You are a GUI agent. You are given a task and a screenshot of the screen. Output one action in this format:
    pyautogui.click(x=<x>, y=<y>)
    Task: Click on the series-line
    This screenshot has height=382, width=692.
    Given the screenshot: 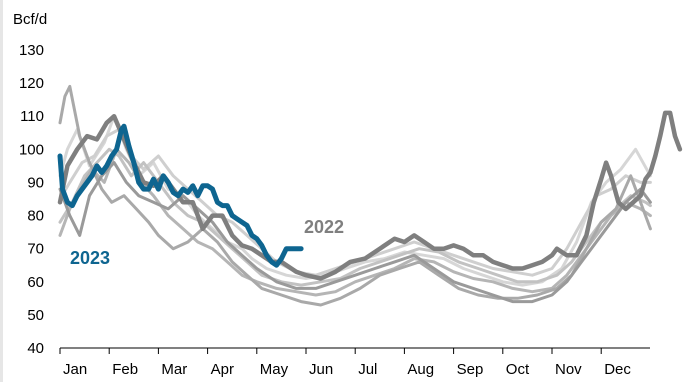 What is the action you would take?
    pyautogui.click(x=180, y=195)
    